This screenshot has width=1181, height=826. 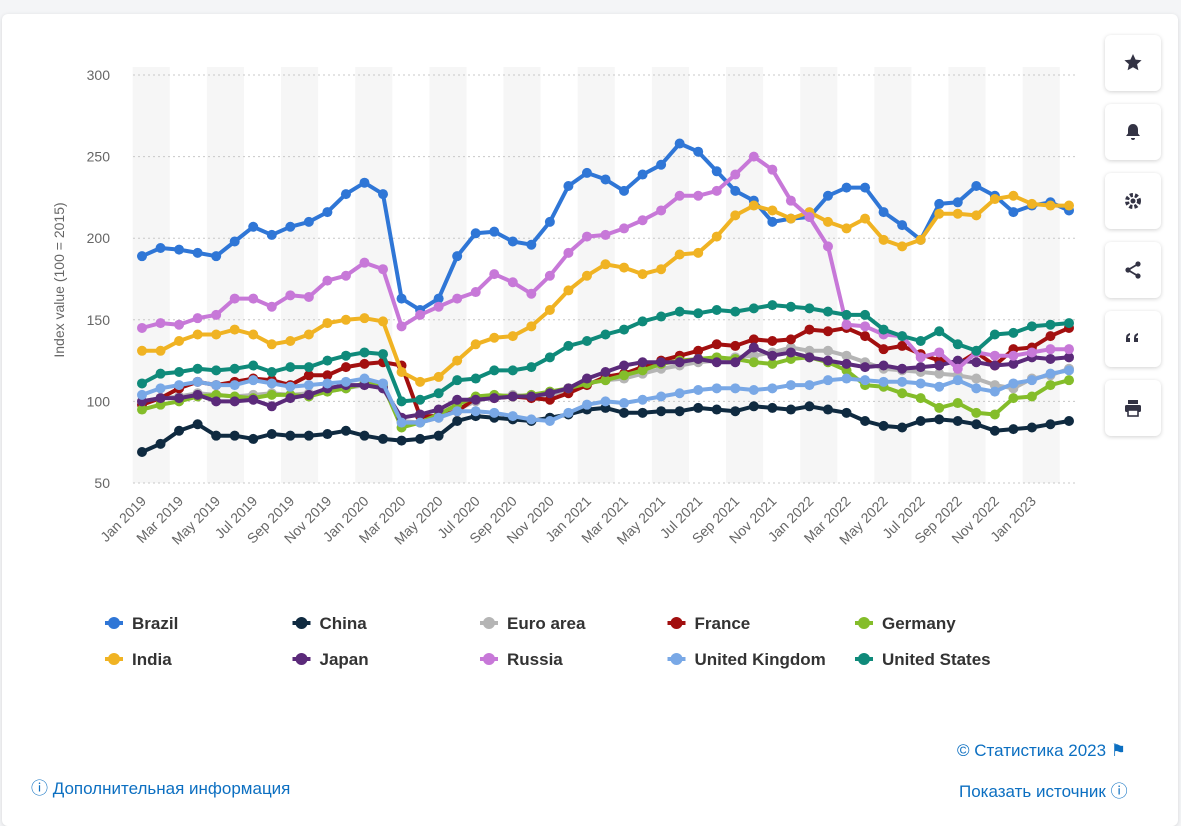 I want to click on print-button, so click(x=1133, y=408).